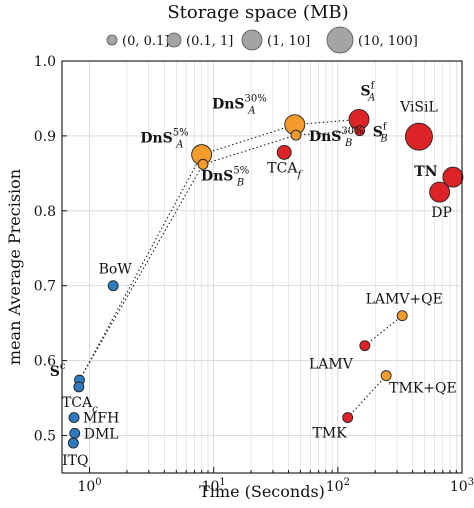 This screenshot has width=474, height=508. I want to click on y-tick-label: 0.5, so click(45, 437).